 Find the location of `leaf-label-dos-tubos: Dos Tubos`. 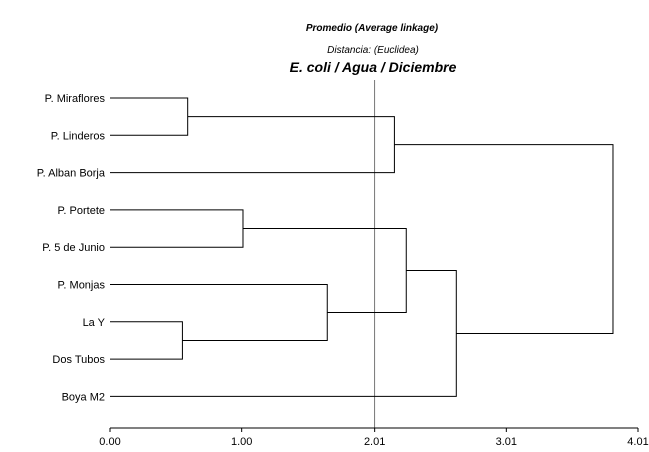

leaf-label-dos-tubos: Dos Tubos is located at coordinates (78, 360).